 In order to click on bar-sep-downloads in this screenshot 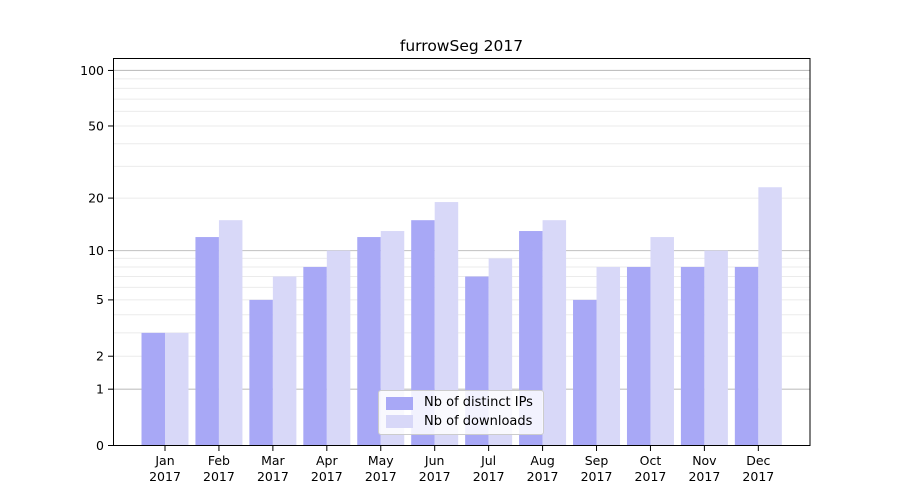, I will do `click(608, 356)`.